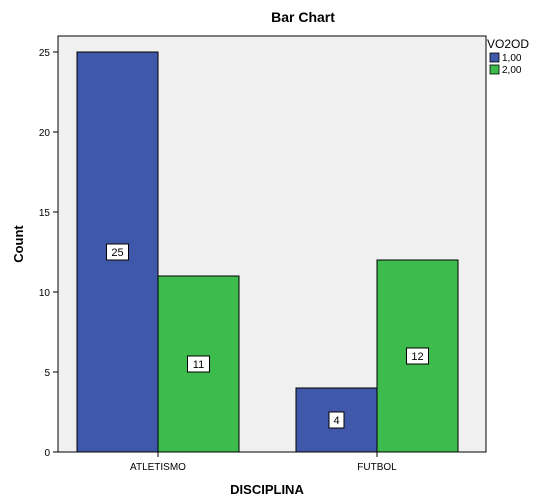 This screenshot has width=534, height=500. I want to click on data-label: 12, so click(417, 357).